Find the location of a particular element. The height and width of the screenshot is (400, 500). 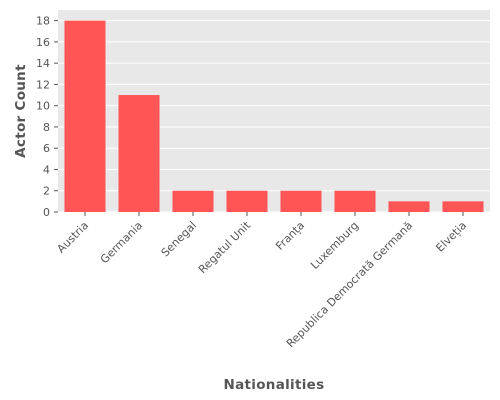

x-tick-label: Elveția is located at coordinates (451, 237).